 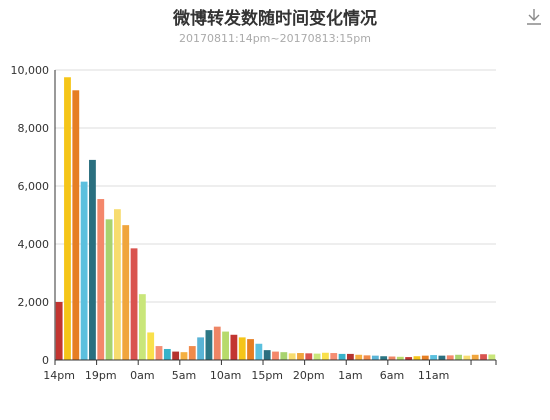 What do you see at coordinates (392, 375) in the screenshot?
I see `x-tick-label: 6am` at bounding box center [392, 375].